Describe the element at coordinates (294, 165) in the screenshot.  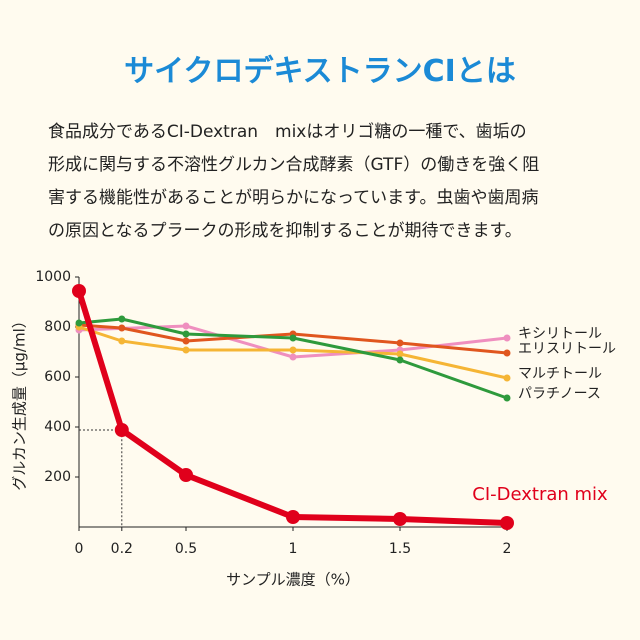
I see `paragraph-line: 形成に関与する不溶性グルカン合成酵素（GTF）の働きを強く阻` at that location.